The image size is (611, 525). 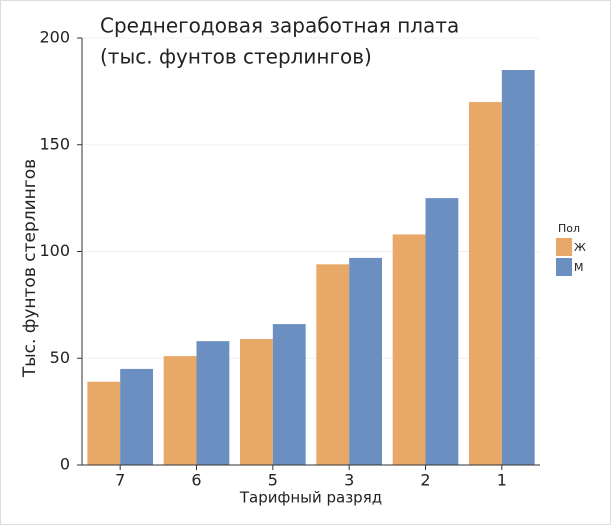 I want to click on y-tick-label: 50, so click(x=60, y=357).